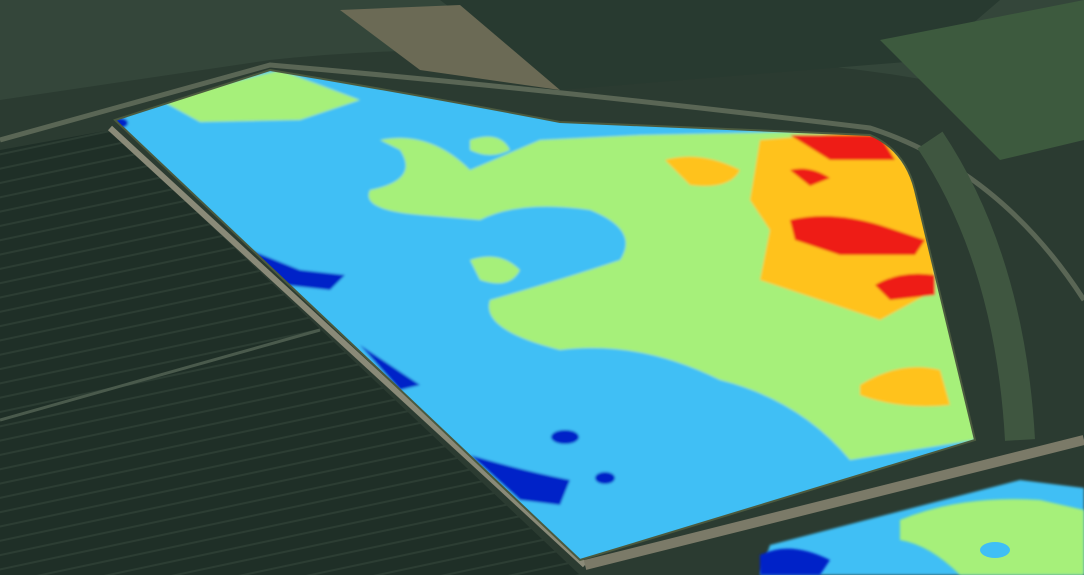  I want to click on right-field, so click(982, 80).